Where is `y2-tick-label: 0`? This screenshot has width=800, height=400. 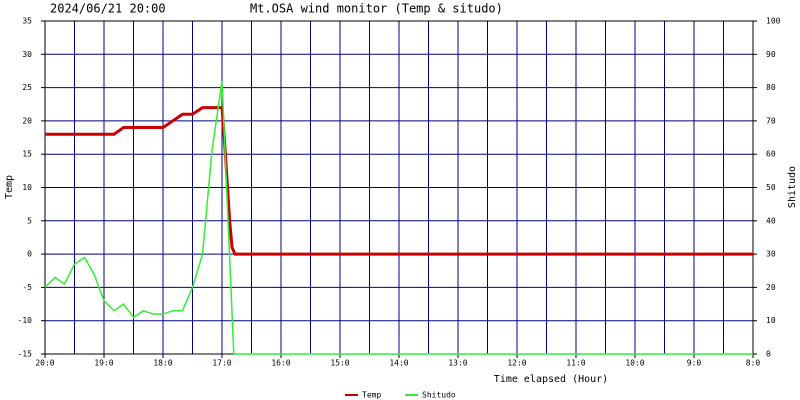 y2-tick-label: 0 is located at coordinates (768, 354).